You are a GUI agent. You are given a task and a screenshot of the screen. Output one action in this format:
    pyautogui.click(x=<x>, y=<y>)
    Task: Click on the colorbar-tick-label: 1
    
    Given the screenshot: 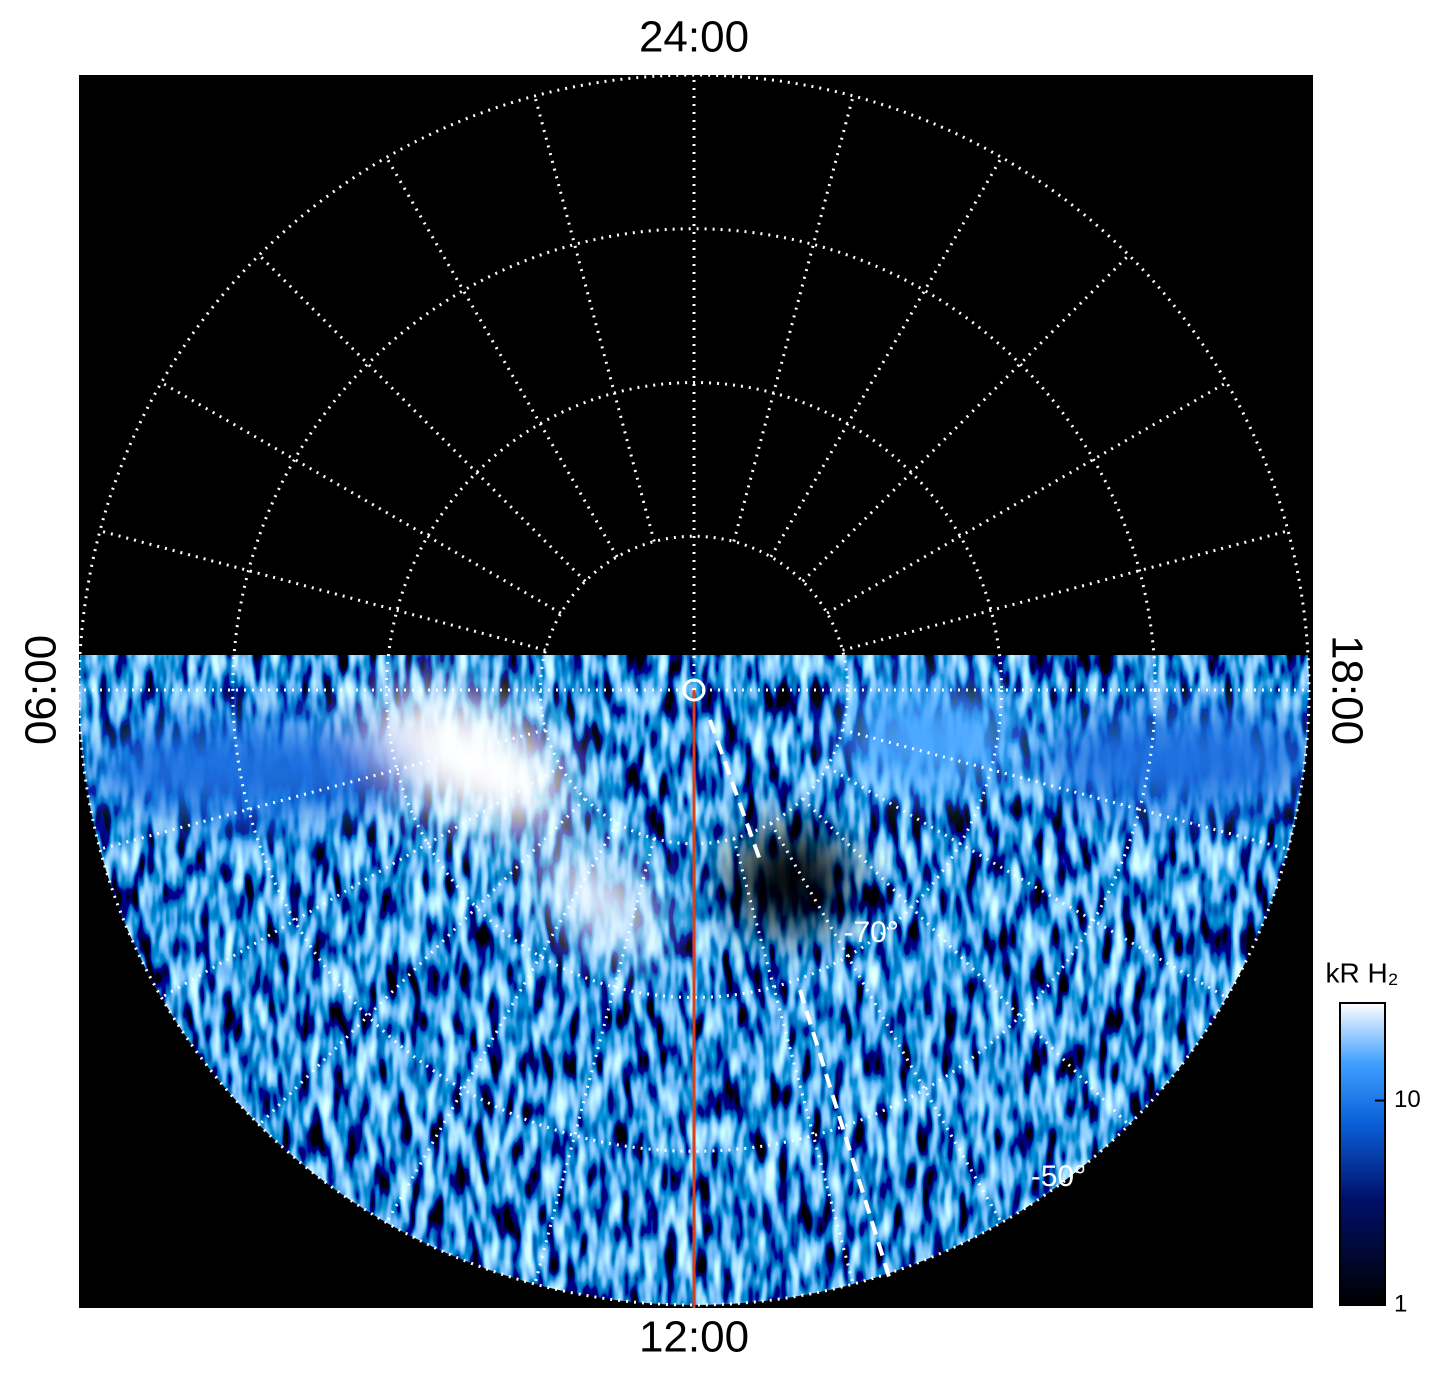 What is the action you would take?
    pyautogui.click(x=1400, y=1303)
    